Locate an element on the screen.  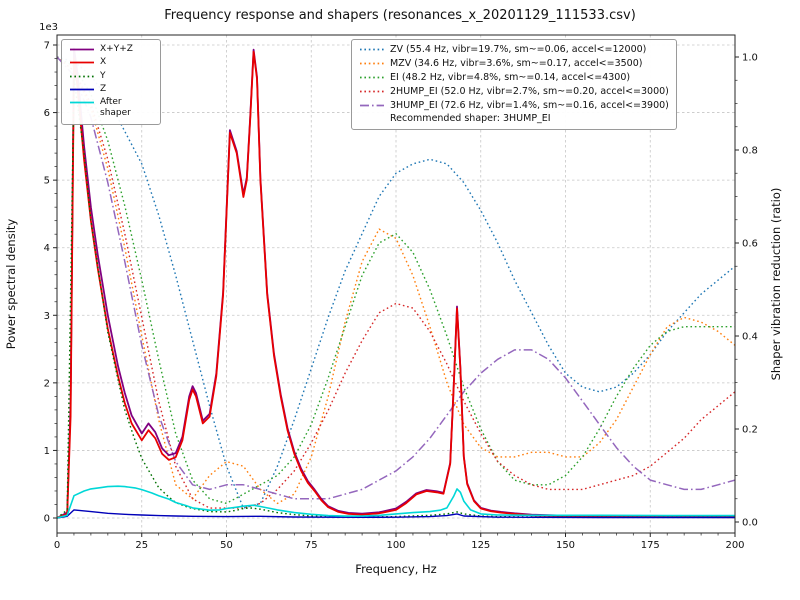
svg-text: 150 is located at coordinates (565, 545).